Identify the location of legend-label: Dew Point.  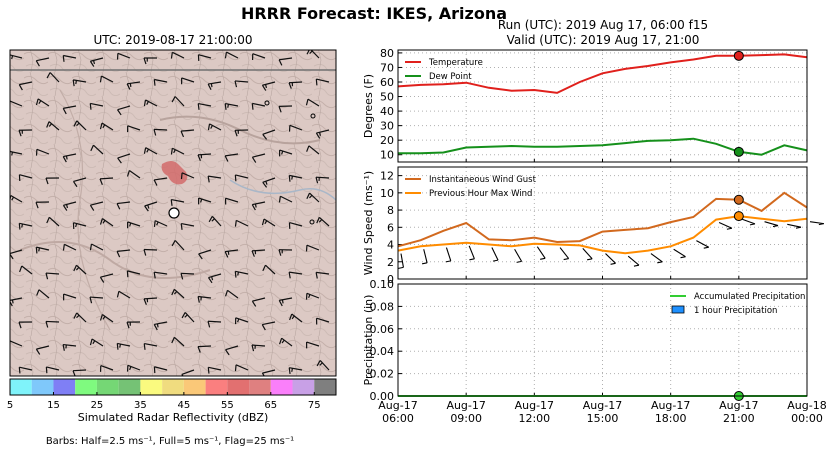
(450, 77).